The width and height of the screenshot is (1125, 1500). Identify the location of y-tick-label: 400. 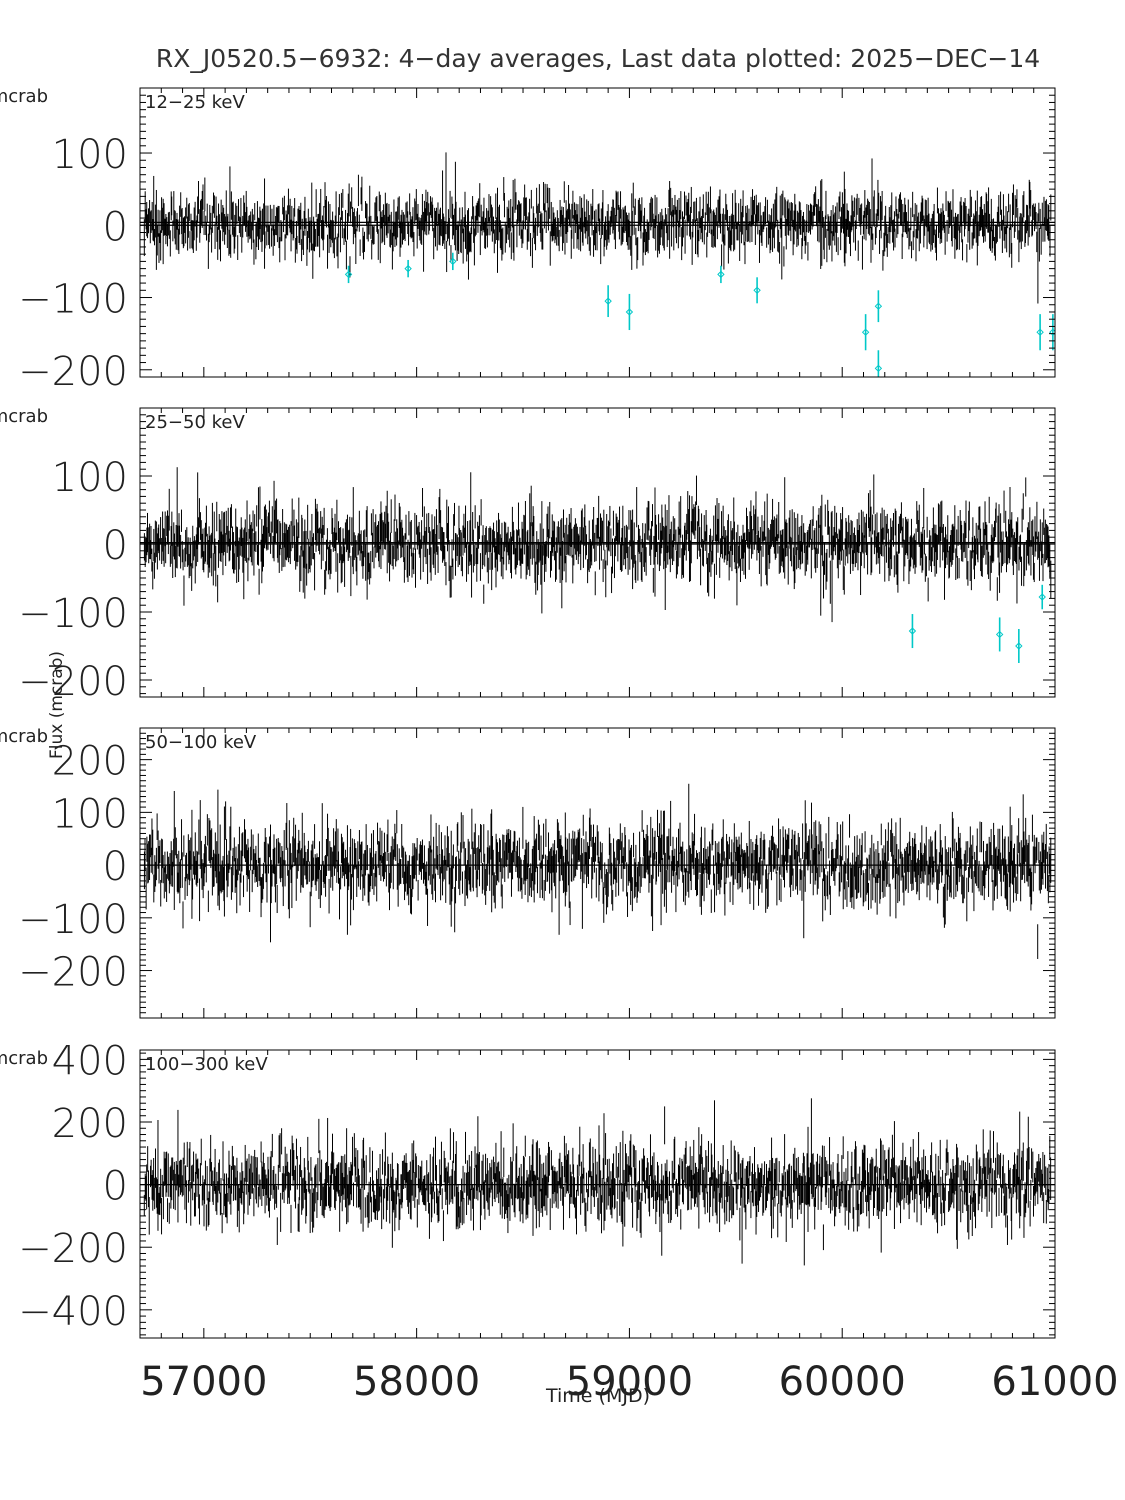
(90, 1061).